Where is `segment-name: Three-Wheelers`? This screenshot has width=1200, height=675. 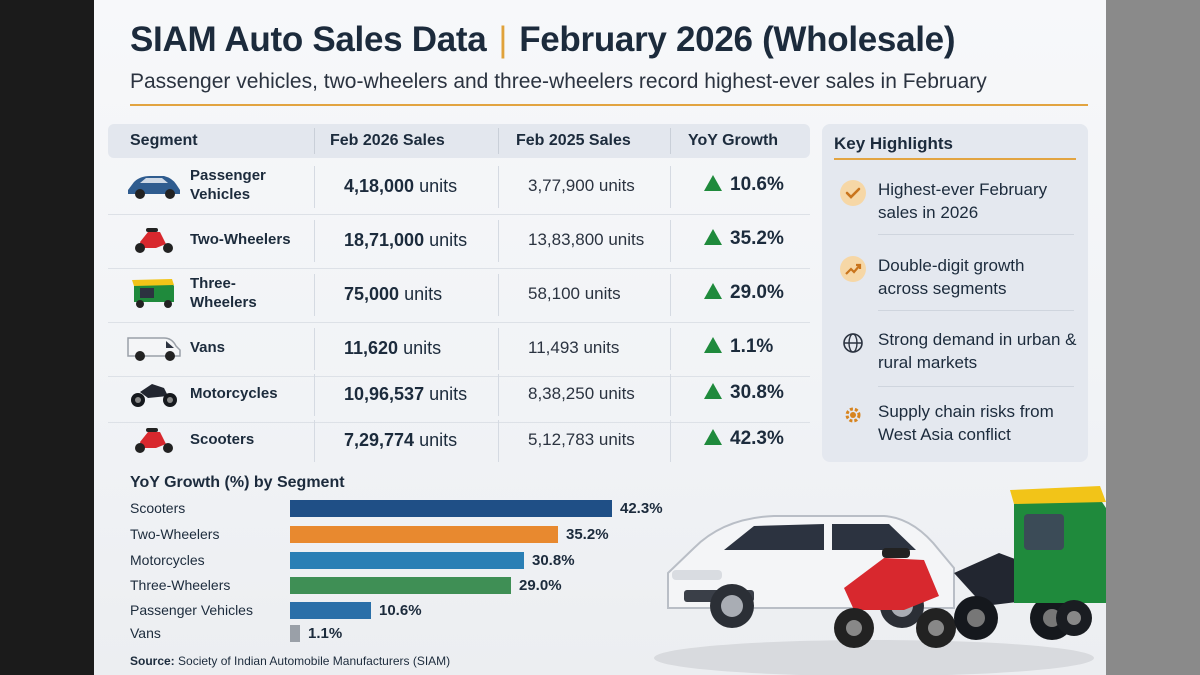 segment-name: Three-Wheelers is located at coordinates (223, 293).